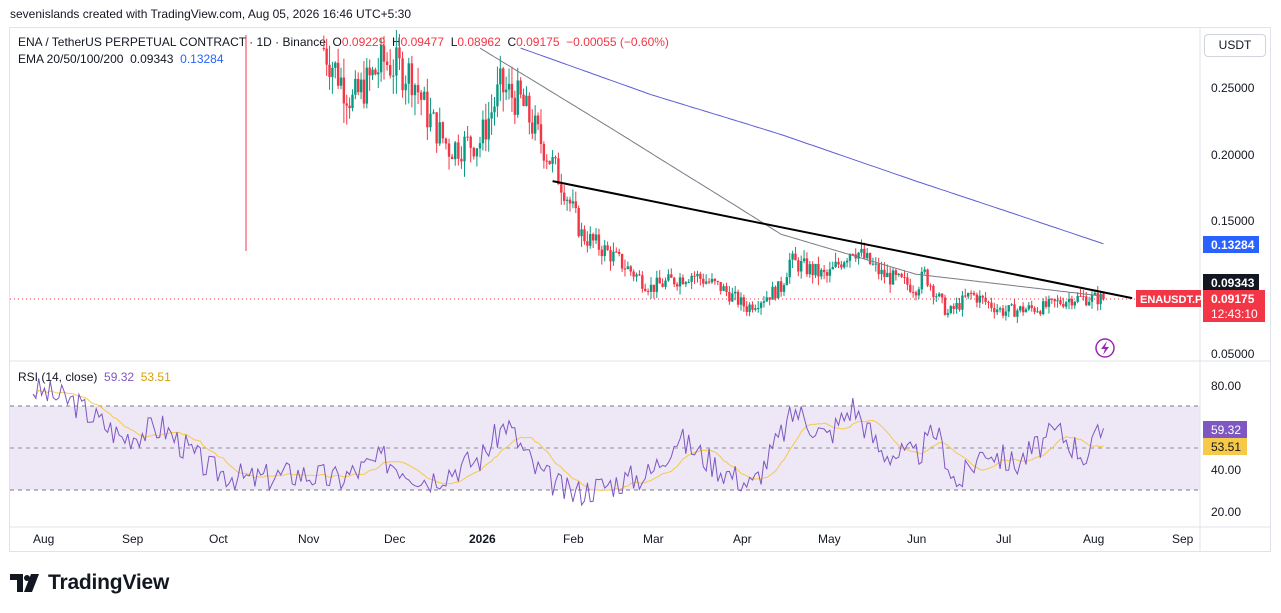 The image size is (1281, 613). I want to click on countdown-text: 12:43:10, so click(1234, 314).